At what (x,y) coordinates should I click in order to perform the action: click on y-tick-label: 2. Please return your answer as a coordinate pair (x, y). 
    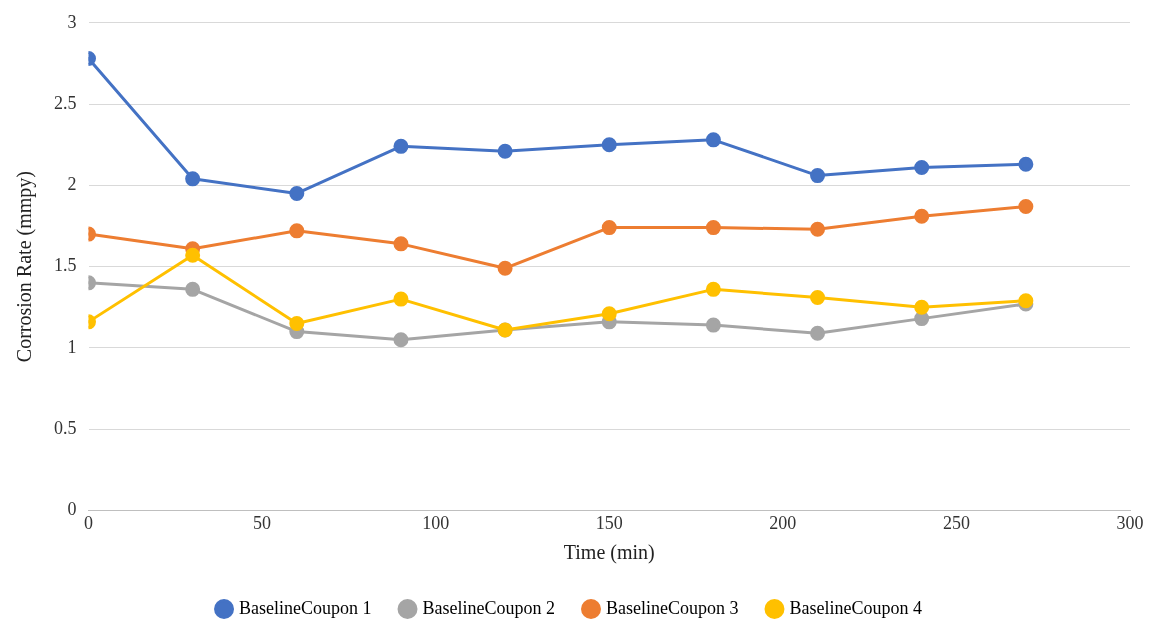
    Looking at the image, I should click on (72, 184).